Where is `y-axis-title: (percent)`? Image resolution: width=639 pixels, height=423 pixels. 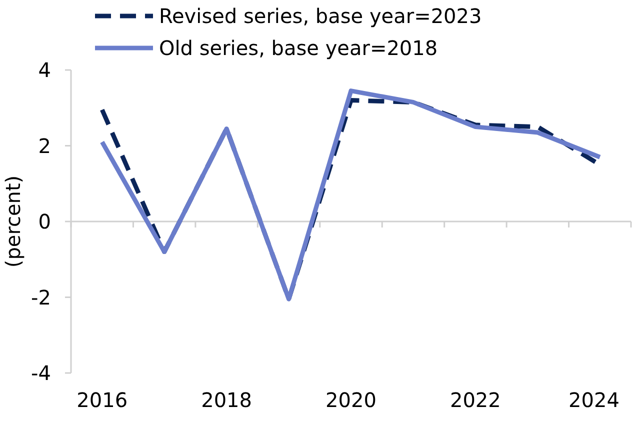 y-axis-title: (percent) is located at coordinates (13, 221).